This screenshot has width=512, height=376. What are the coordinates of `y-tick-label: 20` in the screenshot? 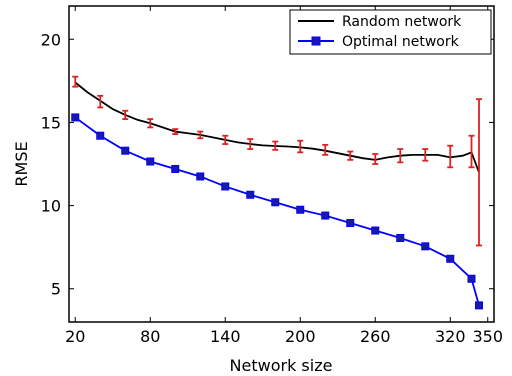 It's located at (51, 39).